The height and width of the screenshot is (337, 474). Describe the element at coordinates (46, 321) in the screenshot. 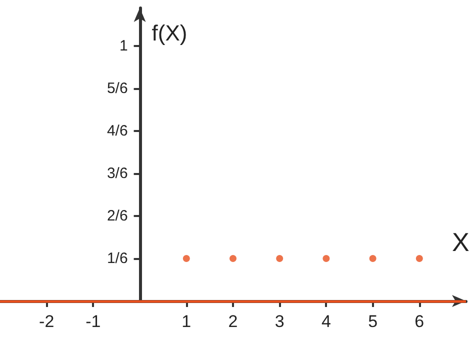

I see `x-tick-label: -2` at that location.